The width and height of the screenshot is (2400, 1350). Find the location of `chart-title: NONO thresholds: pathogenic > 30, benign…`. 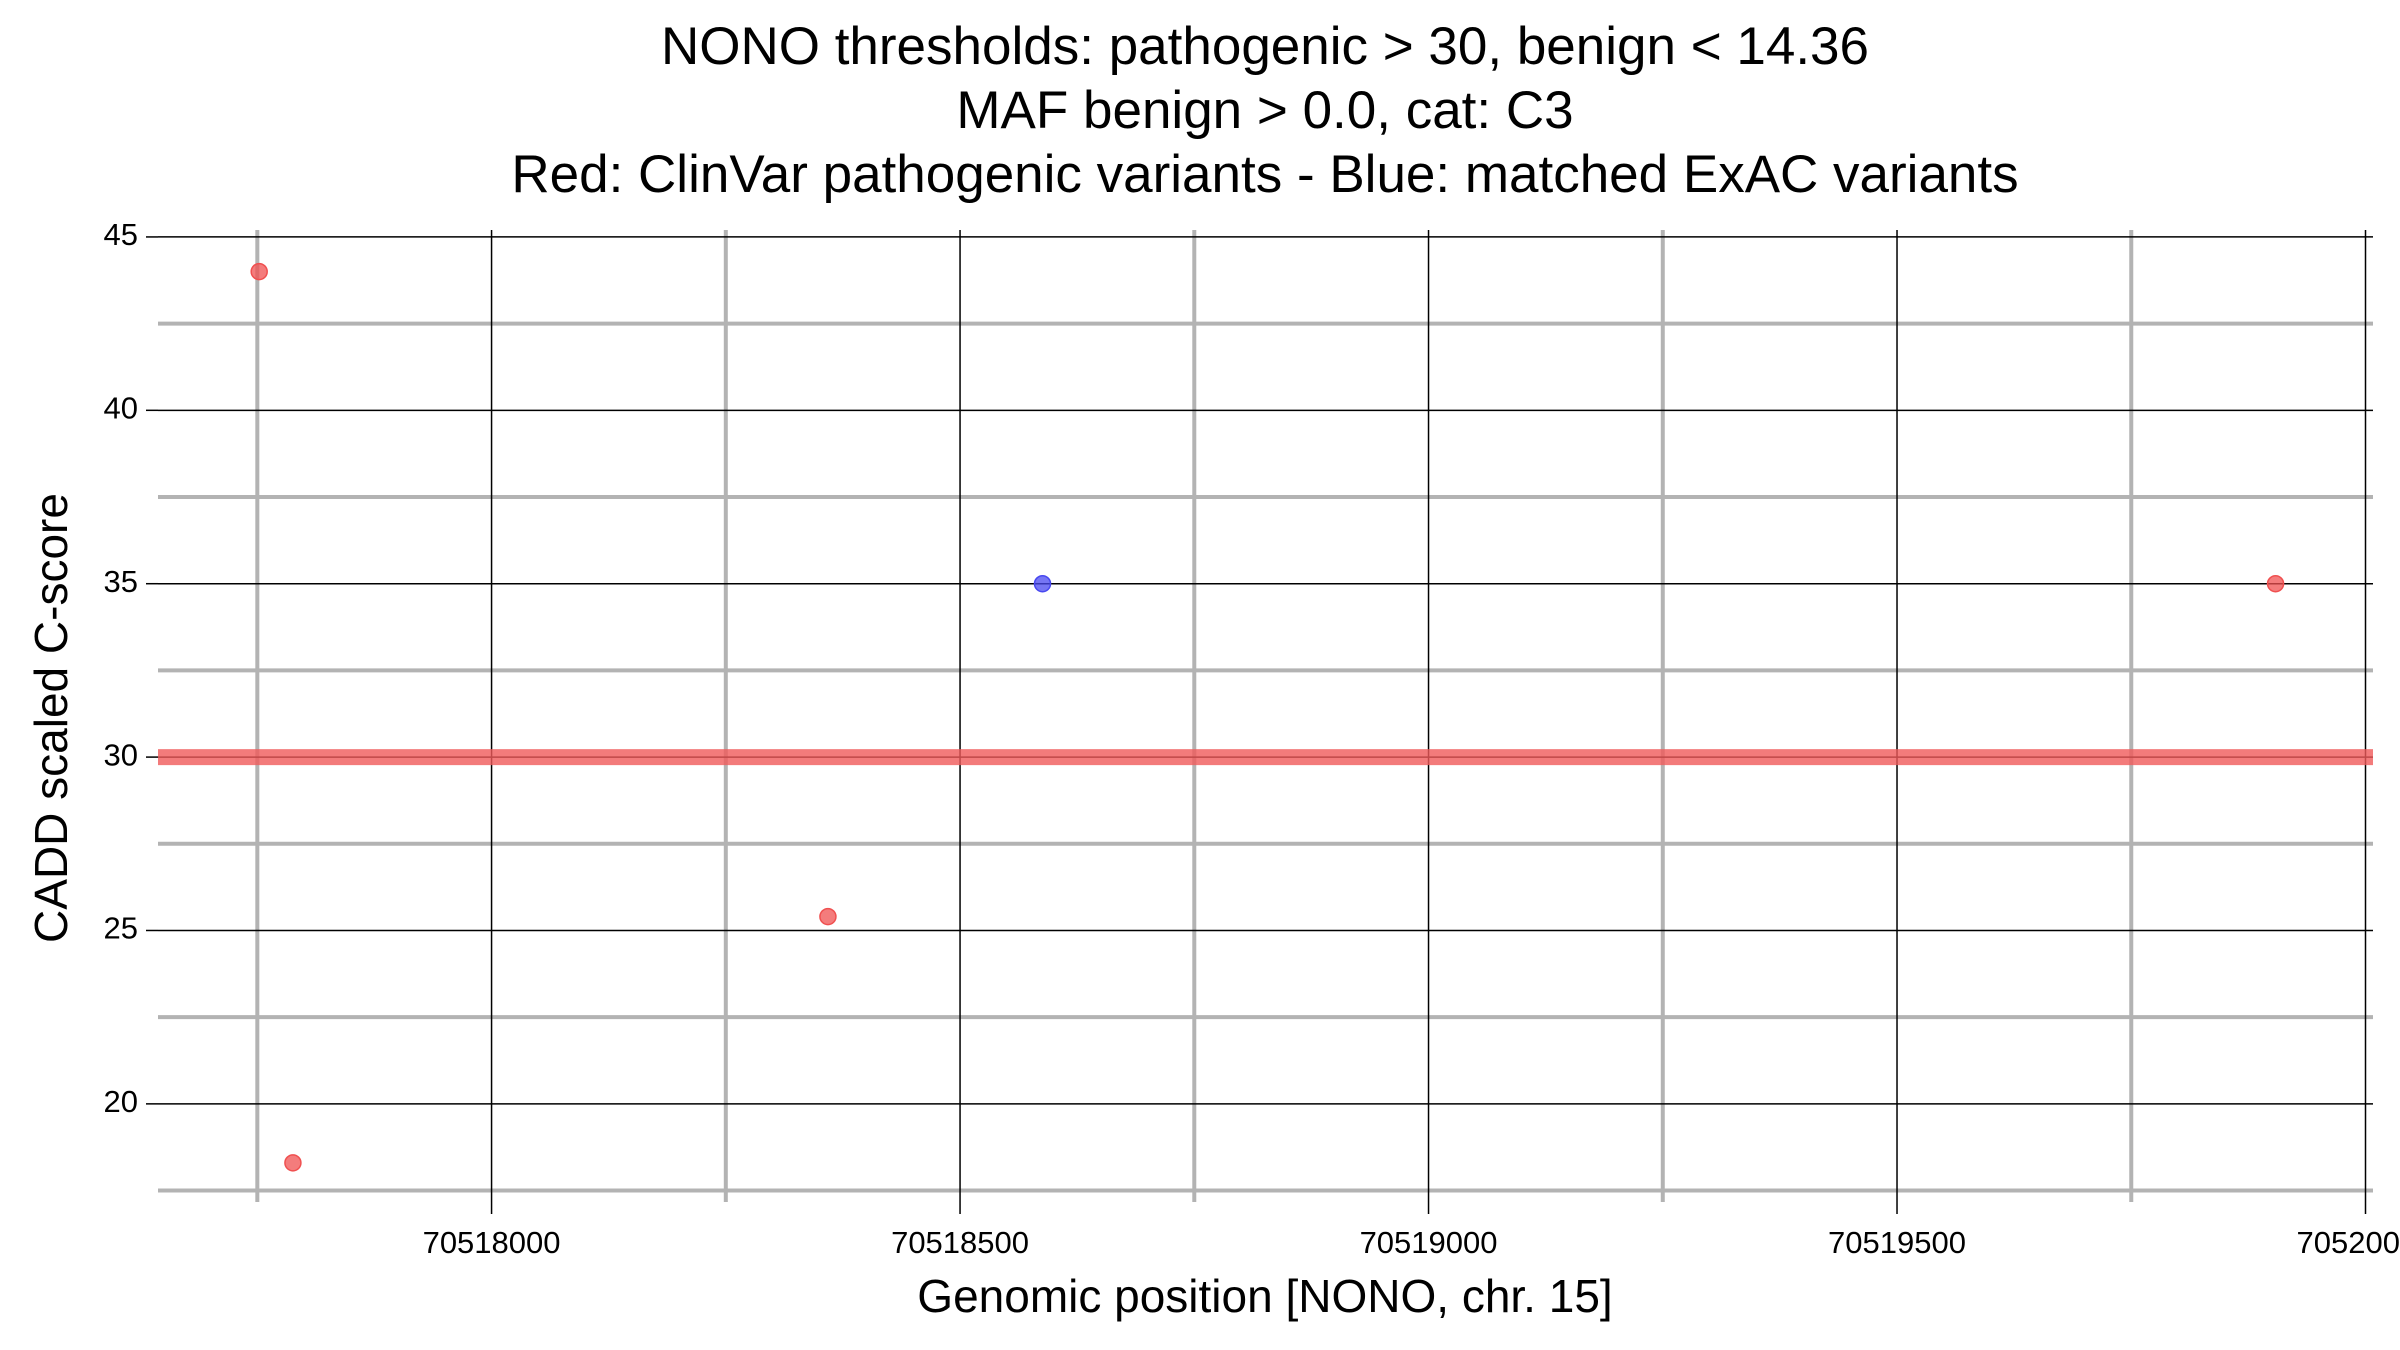

chart-title: NONO thresholds: pathogenic > 30, benign… is located at coordinates (1265, 46).